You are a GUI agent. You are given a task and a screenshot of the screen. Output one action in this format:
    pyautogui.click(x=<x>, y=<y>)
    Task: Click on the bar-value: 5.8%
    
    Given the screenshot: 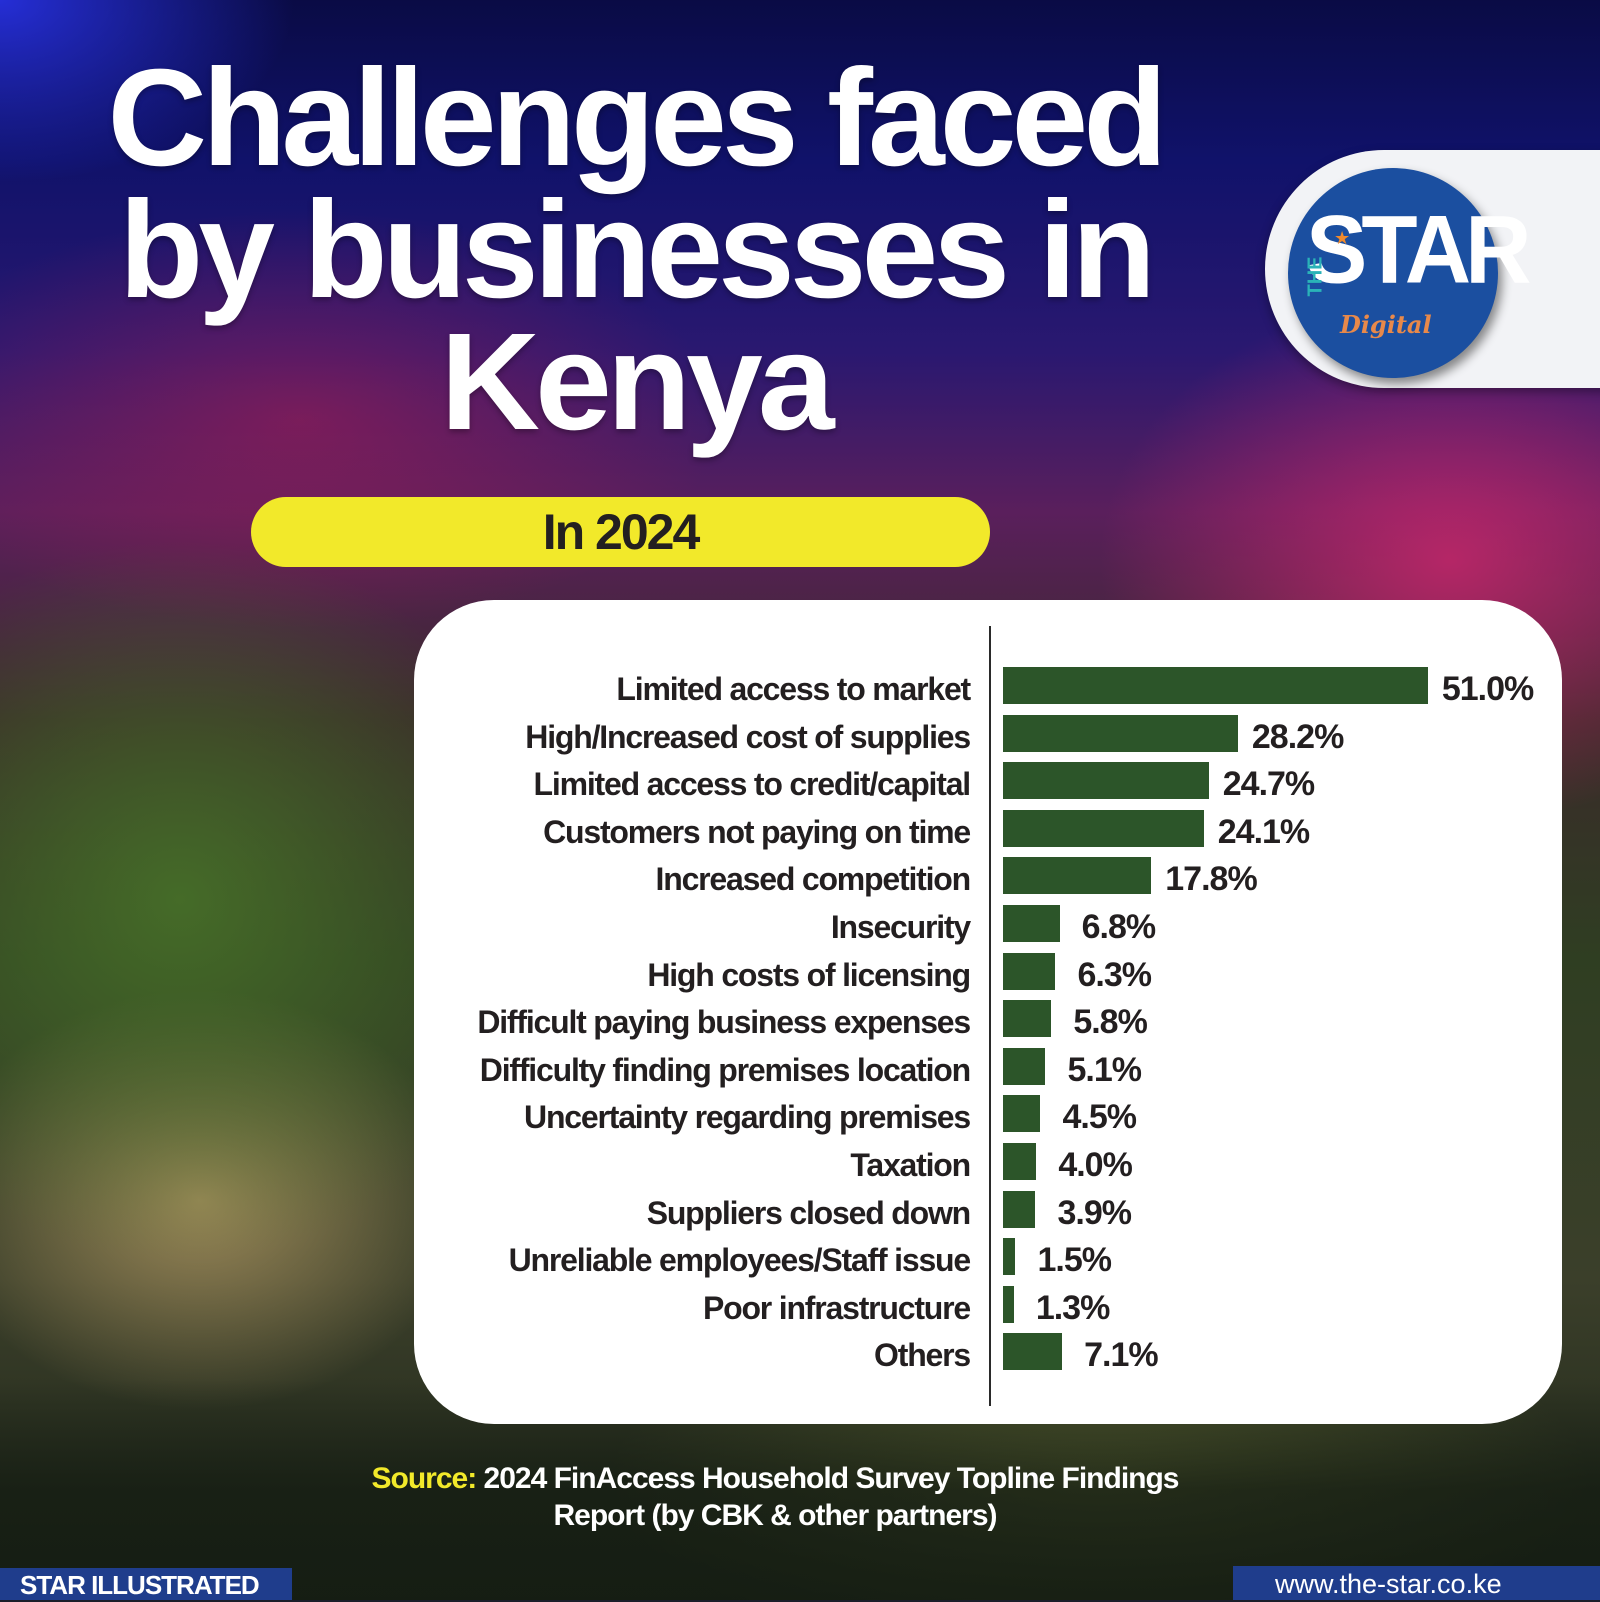 What is the action you would take?
    pyautogui.click(x=1110, y=1022)
    